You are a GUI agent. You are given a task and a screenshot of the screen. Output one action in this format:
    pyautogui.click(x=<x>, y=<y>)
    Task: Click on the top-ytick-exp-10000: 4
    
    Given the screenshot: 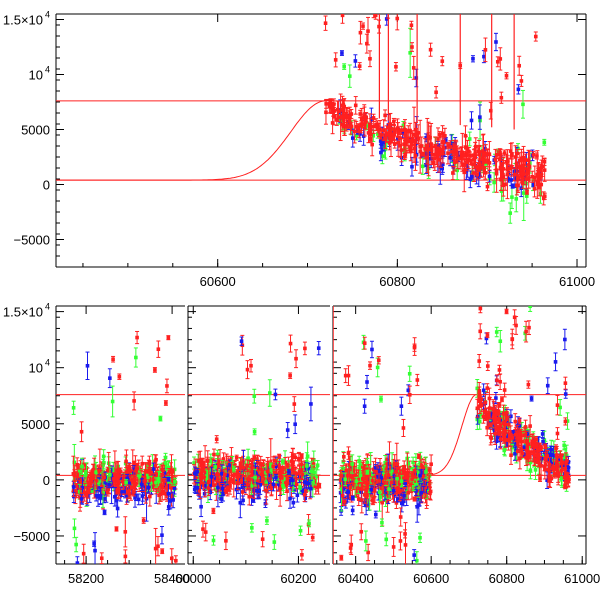 What is the action you would take?
    pyautogui.click(x=47, y=70)
    